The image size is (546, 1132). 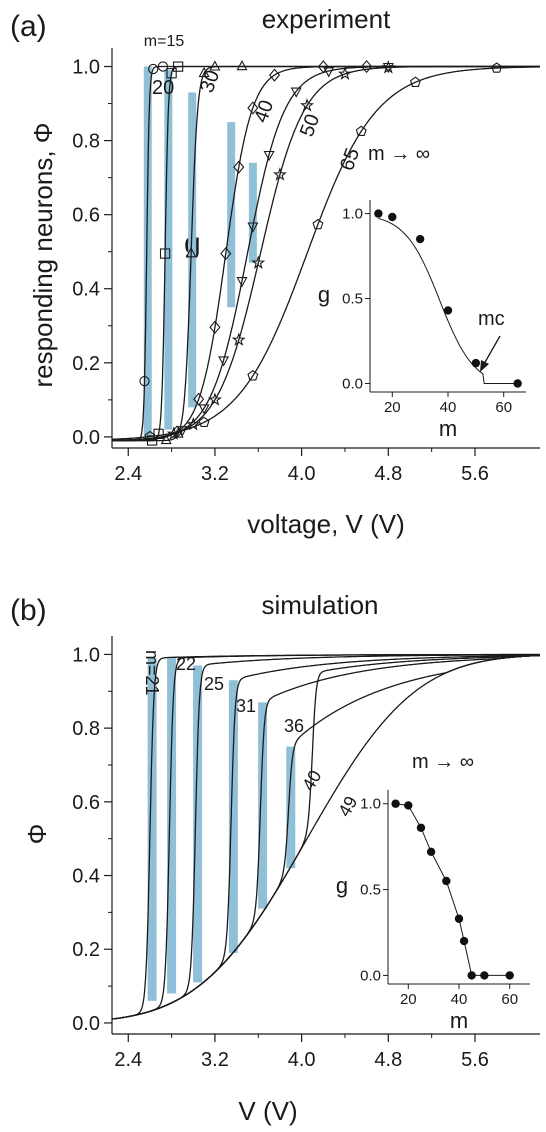 What do you see at coordinates (86, 950) in the screenshot?
I see `panel-b-y-tick-label-1: 0.2` at bounding box center [86, 950].